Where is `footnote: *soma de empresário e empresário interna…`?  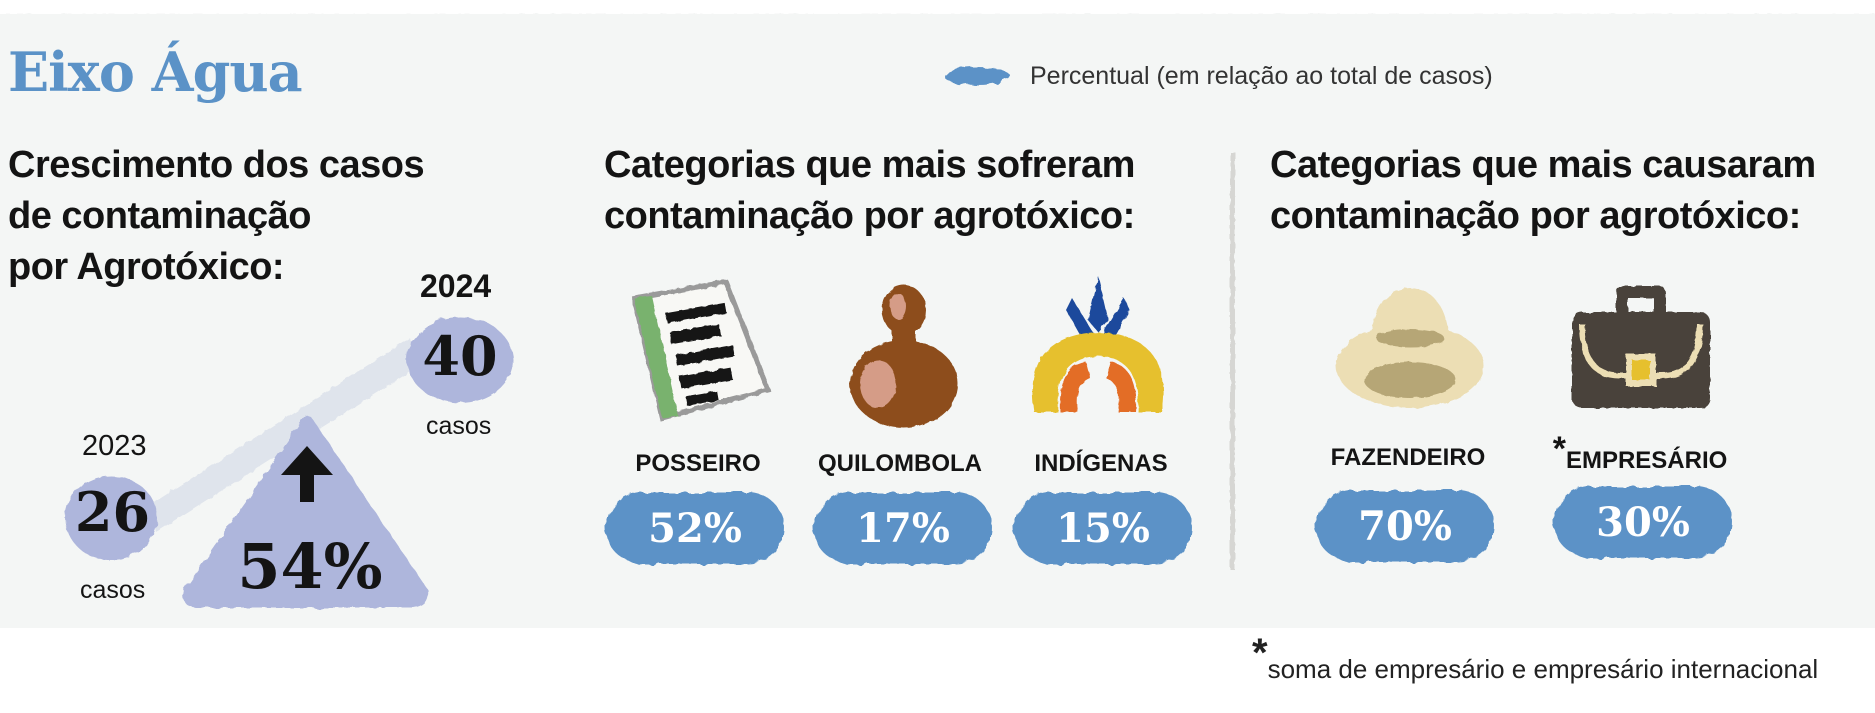 footnote: *soma de empresário e empresário interna… is located at coordinates (1535, 659).